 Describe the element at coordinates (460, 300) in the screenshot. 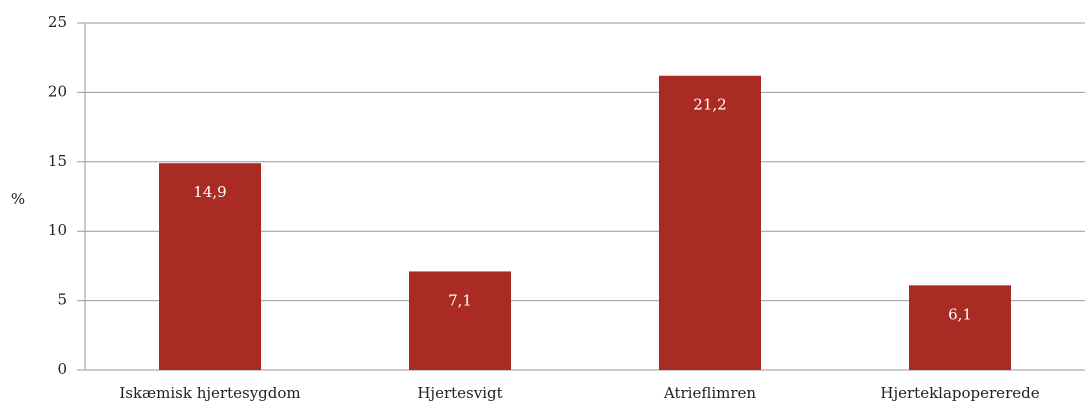

I see `data-label: 7,1` at that location.